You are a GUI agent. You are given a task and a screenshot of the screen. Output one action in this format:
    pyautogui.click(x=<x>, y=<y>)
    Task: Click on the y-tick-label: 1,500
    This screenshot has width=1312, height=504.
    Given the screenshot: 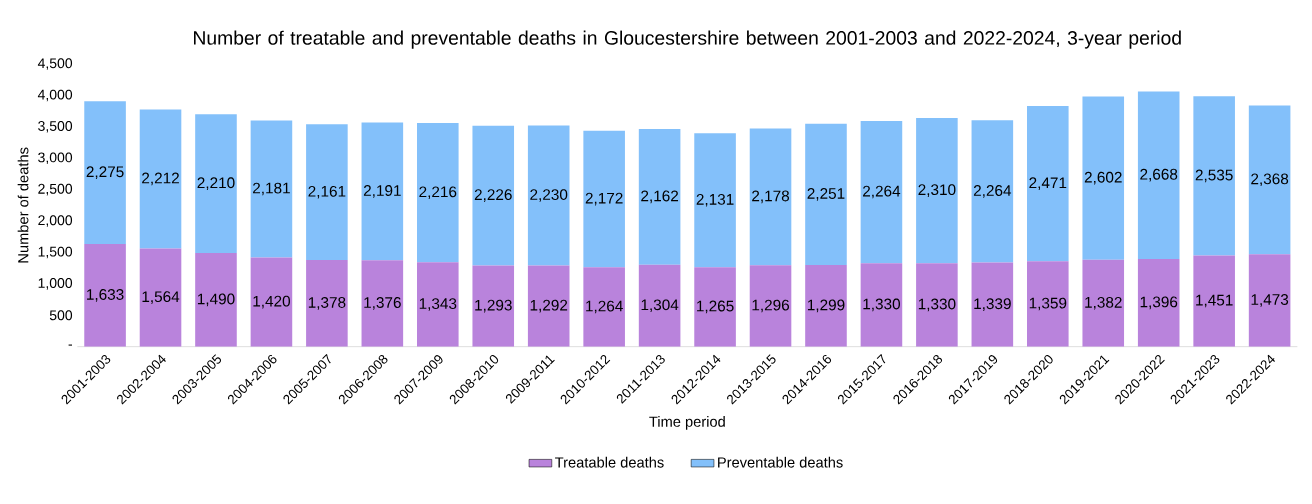 What is the action you would take?
    pyautogui.click(x=55, y=252)
    